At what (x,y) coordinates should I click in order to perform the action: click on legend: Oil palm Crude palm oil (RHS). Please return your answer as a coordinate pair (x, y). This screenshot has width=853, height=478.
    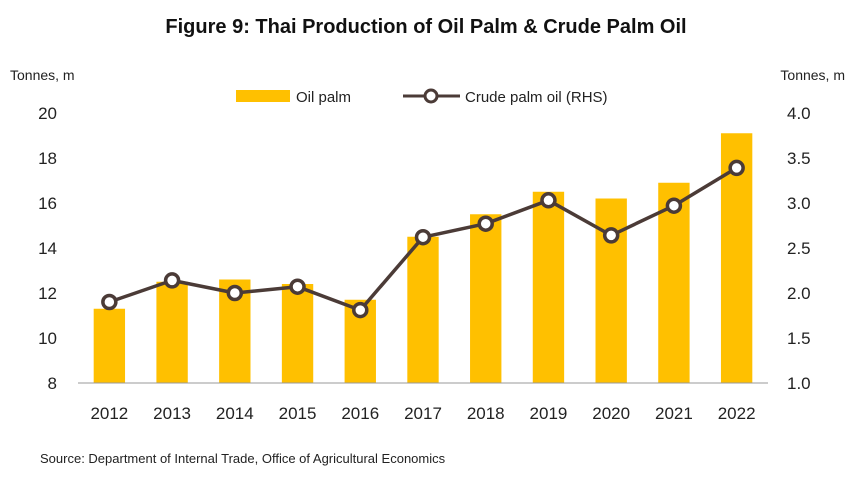
    Looking at the image, I should click on (422, 97).